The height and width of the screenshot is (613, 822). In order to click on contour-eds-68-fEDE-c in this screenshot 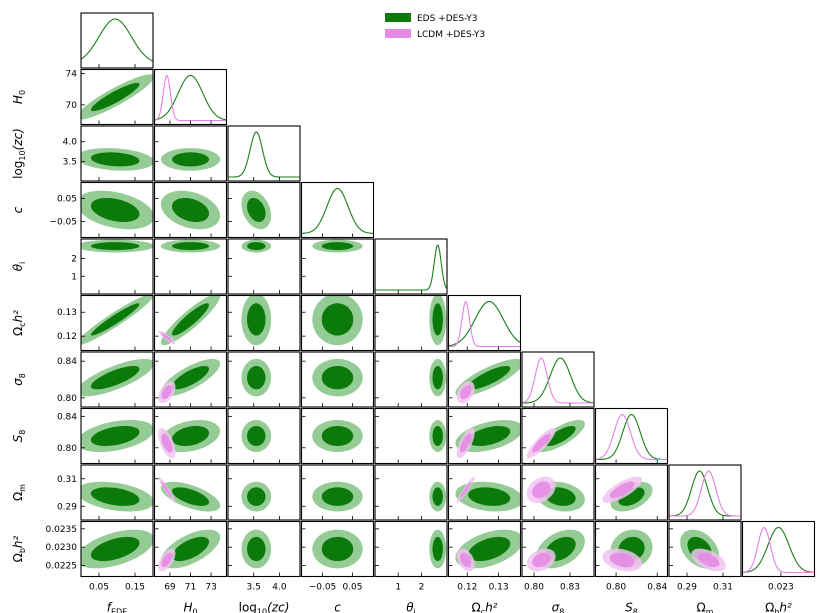, I will do `click(115, 210)`.